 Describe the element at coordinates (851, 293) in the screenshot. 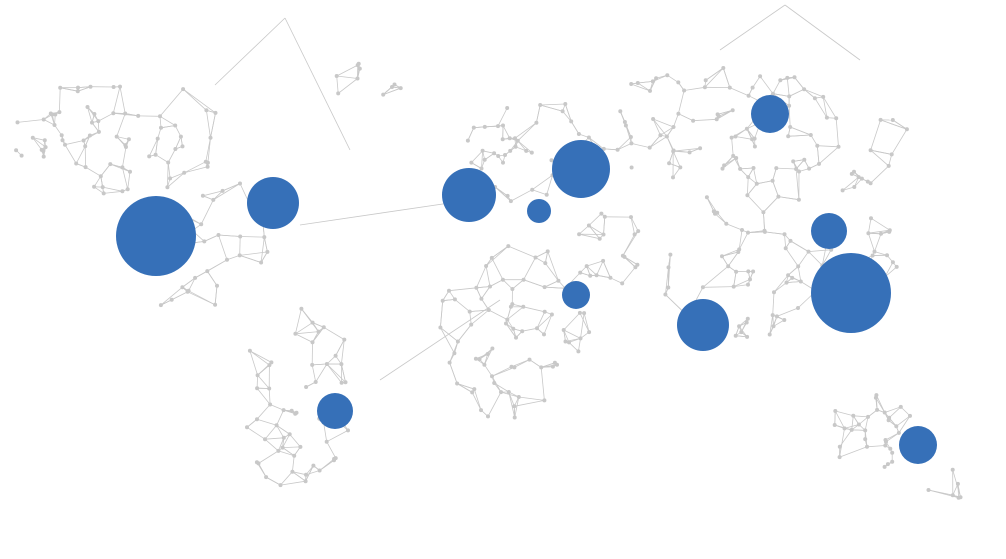

I see `bubble-east-asia` at that location.